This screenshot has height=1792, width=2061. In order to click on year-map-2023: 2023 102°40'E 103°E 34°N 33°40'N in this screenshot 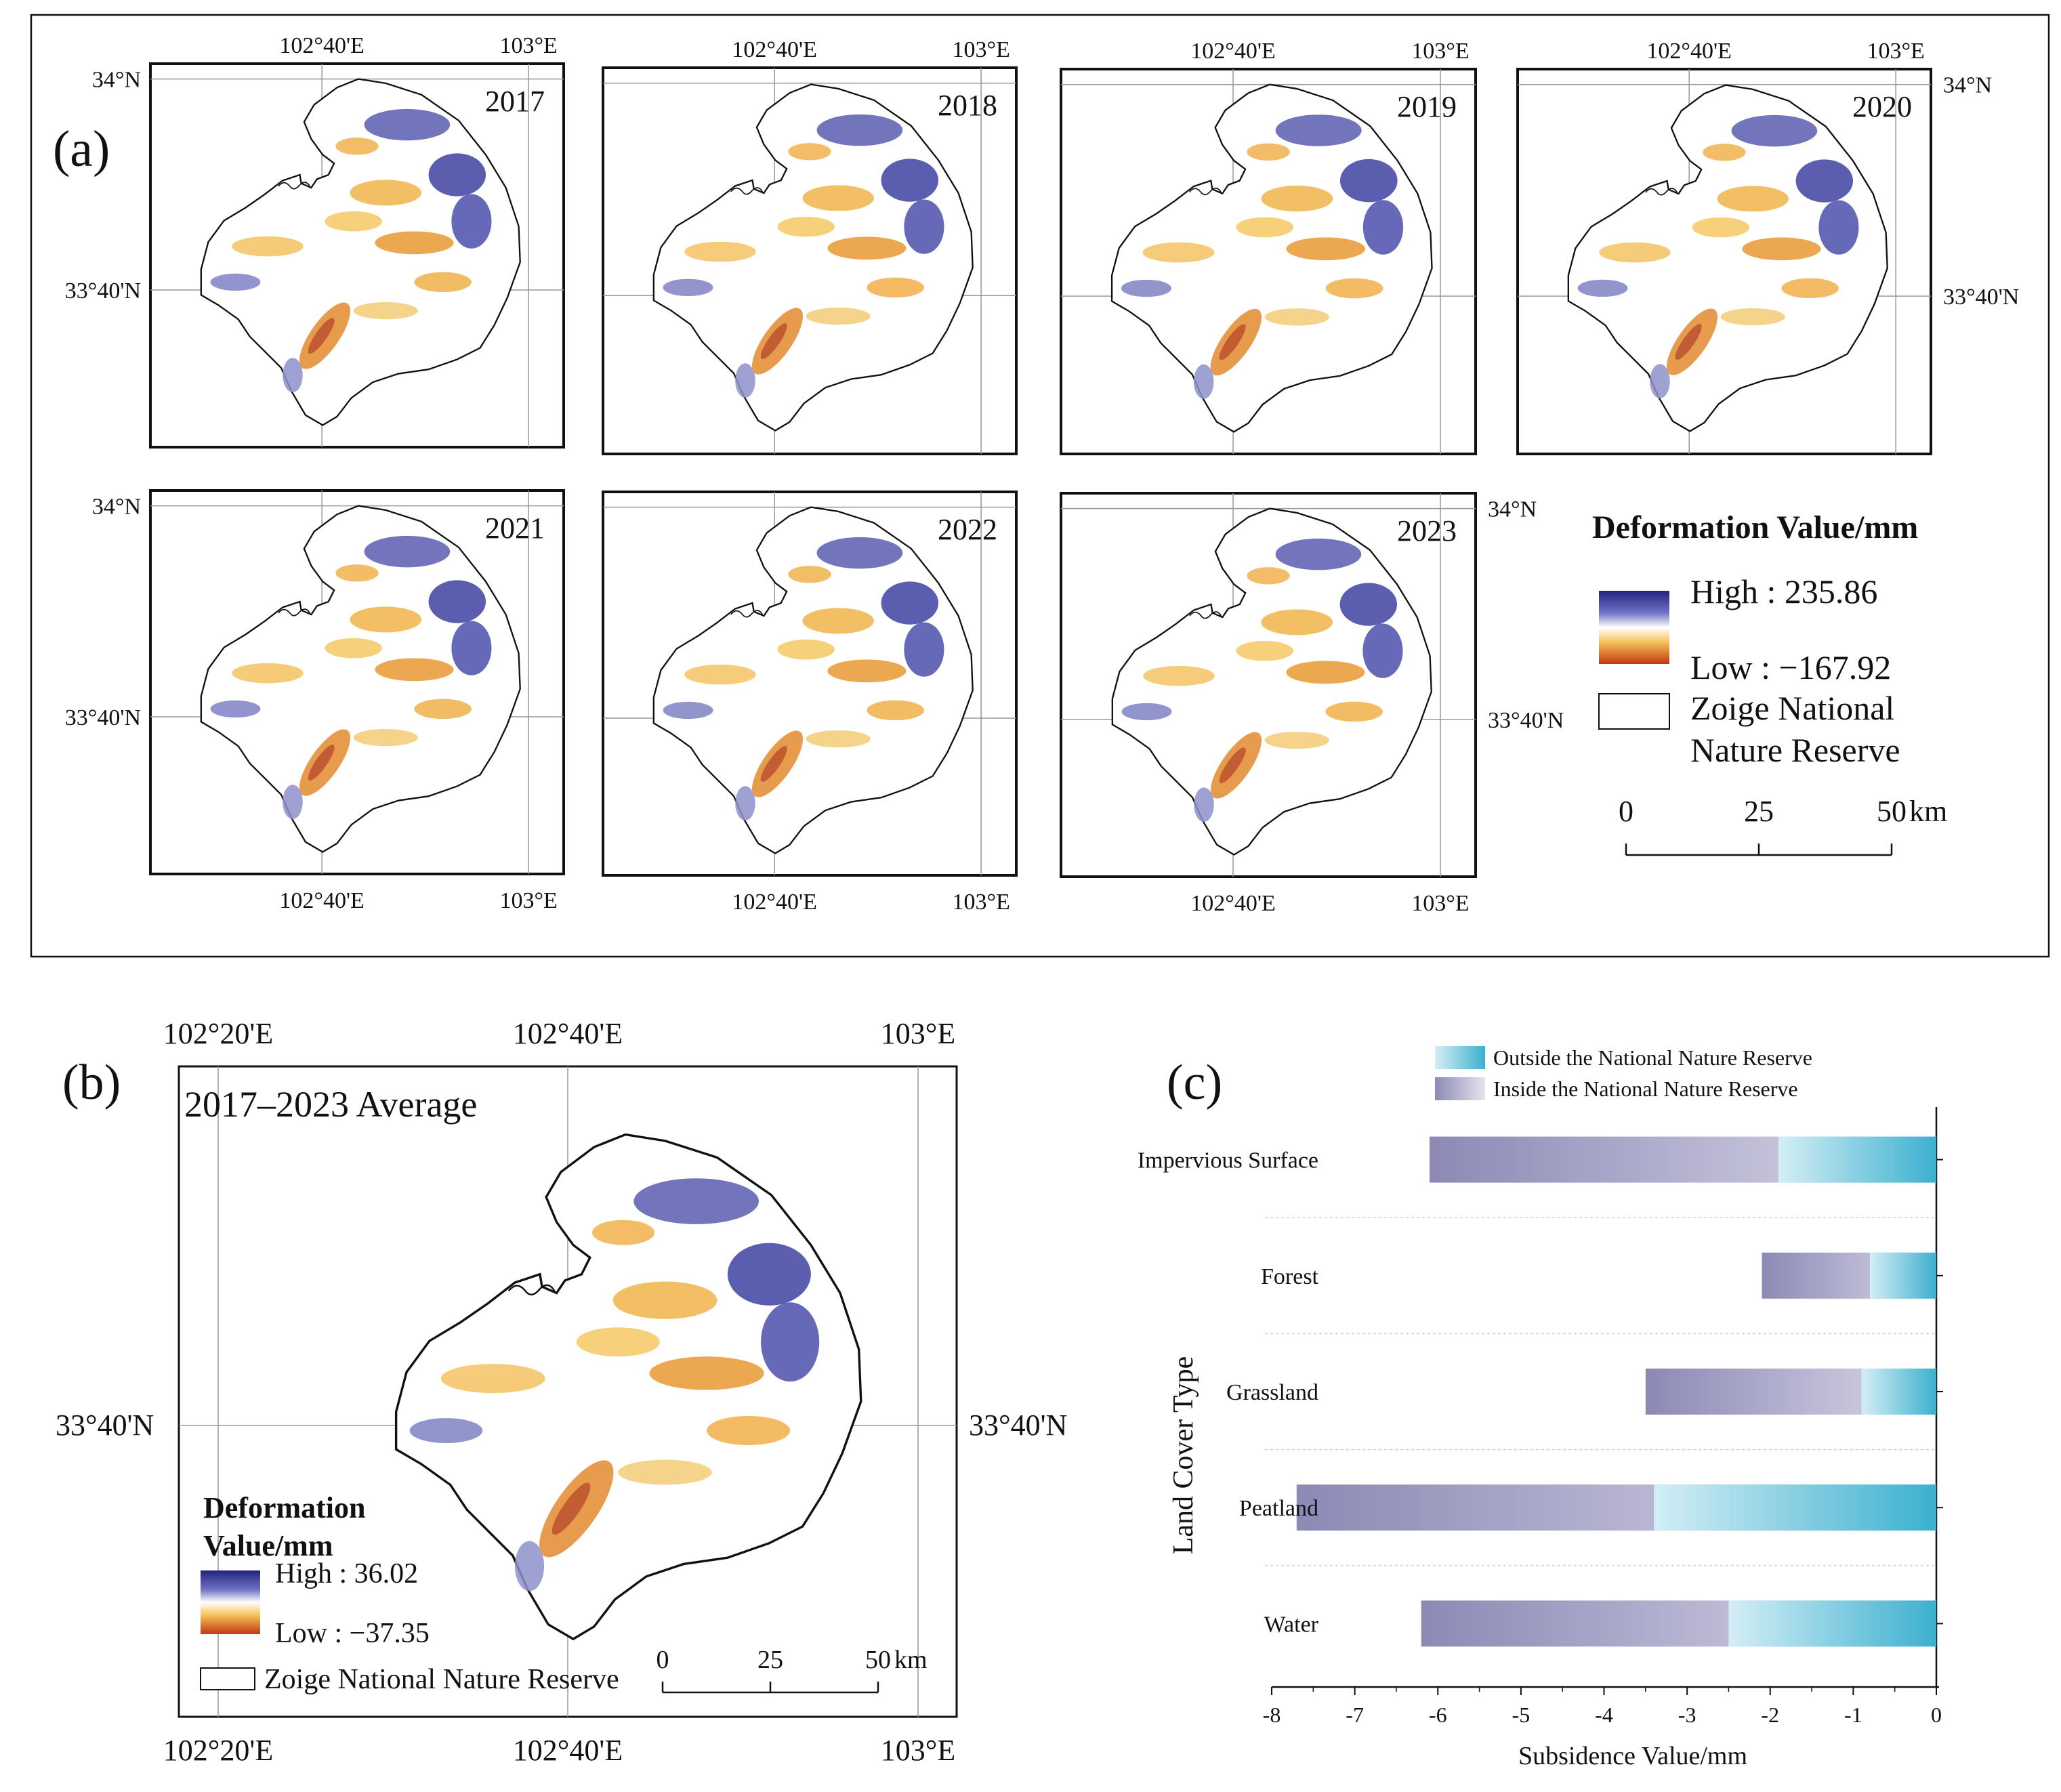, I will do `click(1312, 704)`.